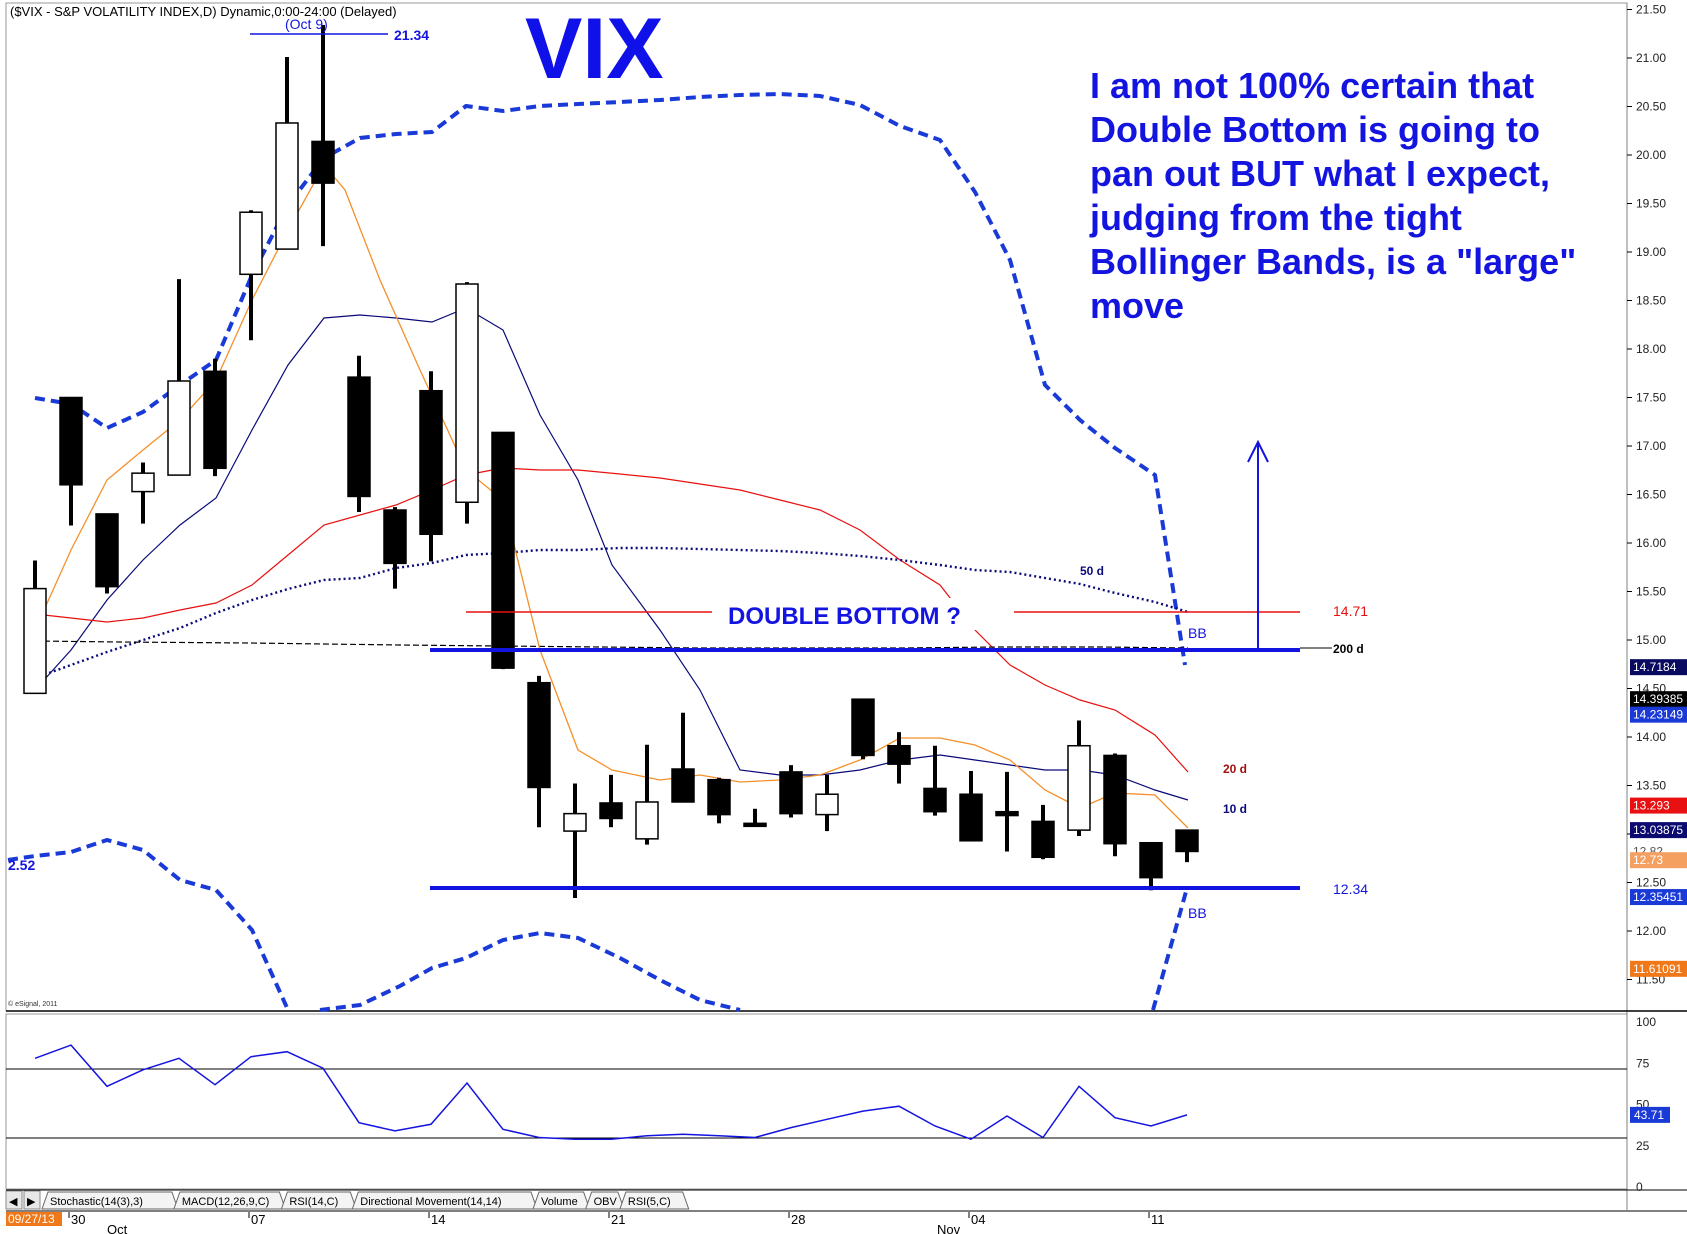  I want to click on price-tag: 12.35451, so click(1658, 897).